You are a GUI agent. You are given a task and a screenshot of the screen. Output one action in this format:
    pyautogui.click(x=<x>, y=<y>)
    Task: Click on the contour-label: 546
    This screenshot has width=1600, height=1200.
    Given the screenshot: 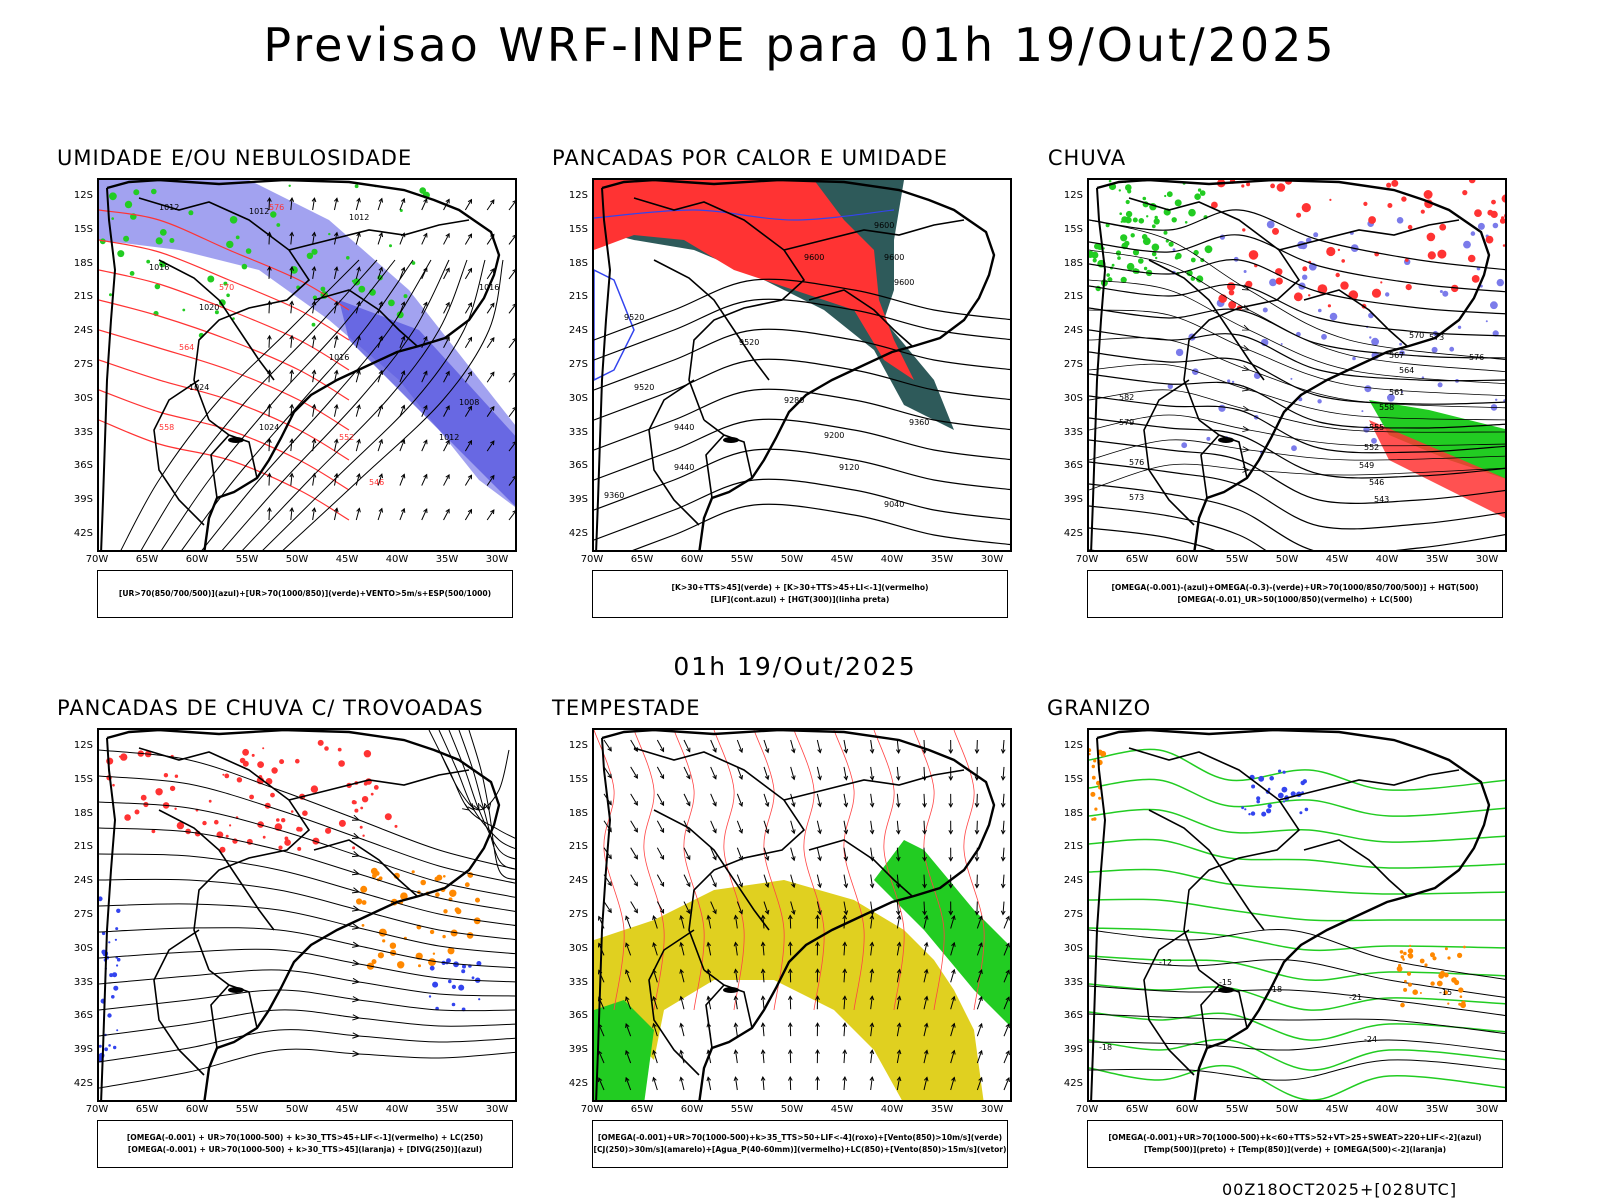 What is the action you would take?
    pyautogui.click(x=376, y=482)
    